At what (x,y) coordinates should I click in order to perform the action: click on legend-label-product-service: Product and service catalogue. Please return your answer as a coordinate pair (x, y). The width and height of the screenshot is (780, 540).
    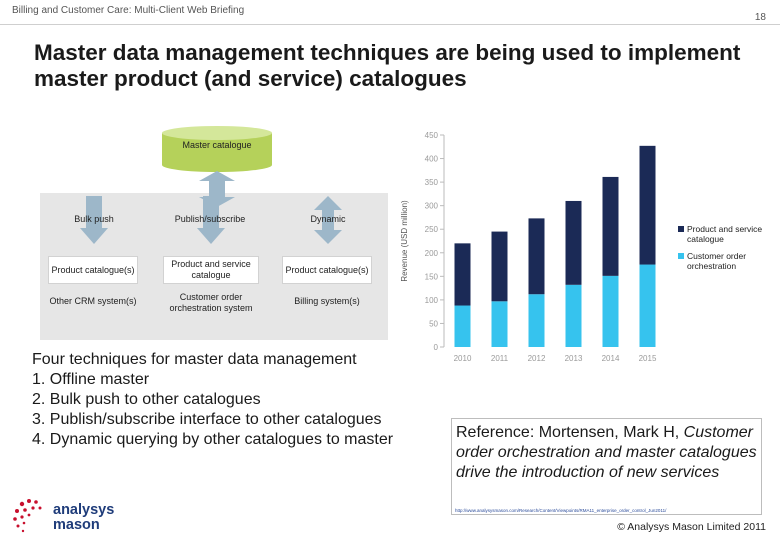
    Looking at the image, I should click on (725, 234).